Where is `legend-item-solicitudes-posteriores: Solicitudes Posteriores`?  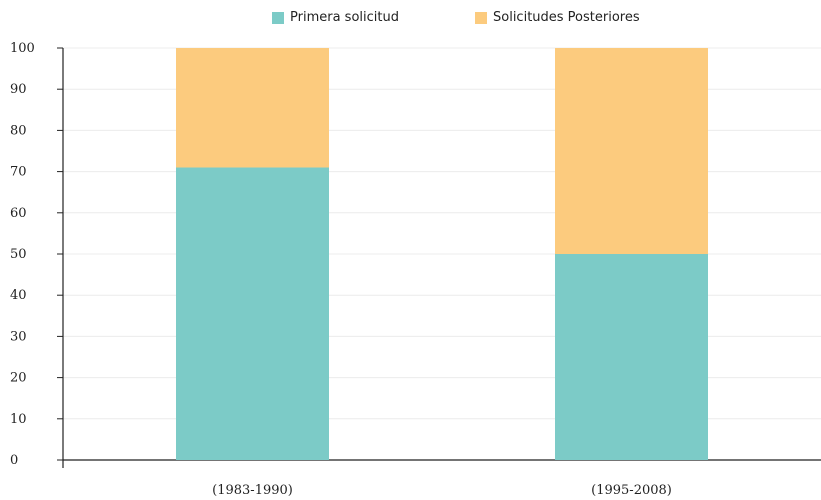 legend-item-solicitudes-posteriores: Solicitudes Posteriores is located at coordinates (557, 17).